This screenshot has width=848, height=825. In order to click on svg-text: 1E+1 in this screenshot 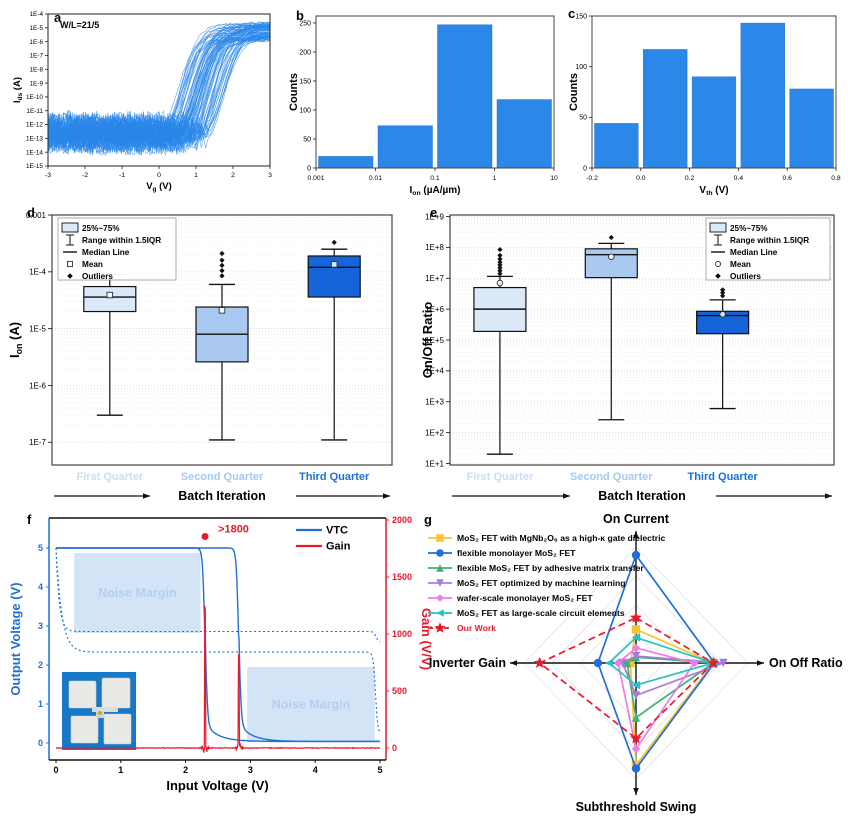, I will do `click(434, 463)`.